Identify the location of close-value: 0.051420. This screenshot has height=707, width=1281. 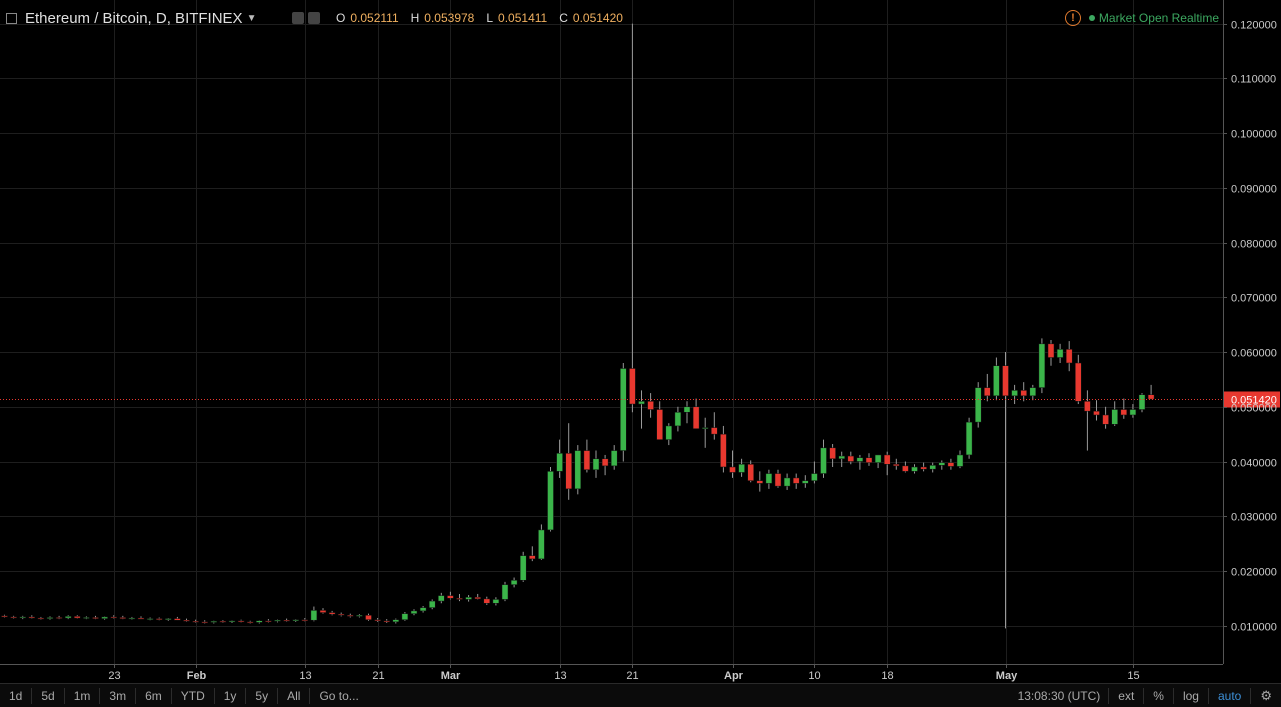
(597, 18).